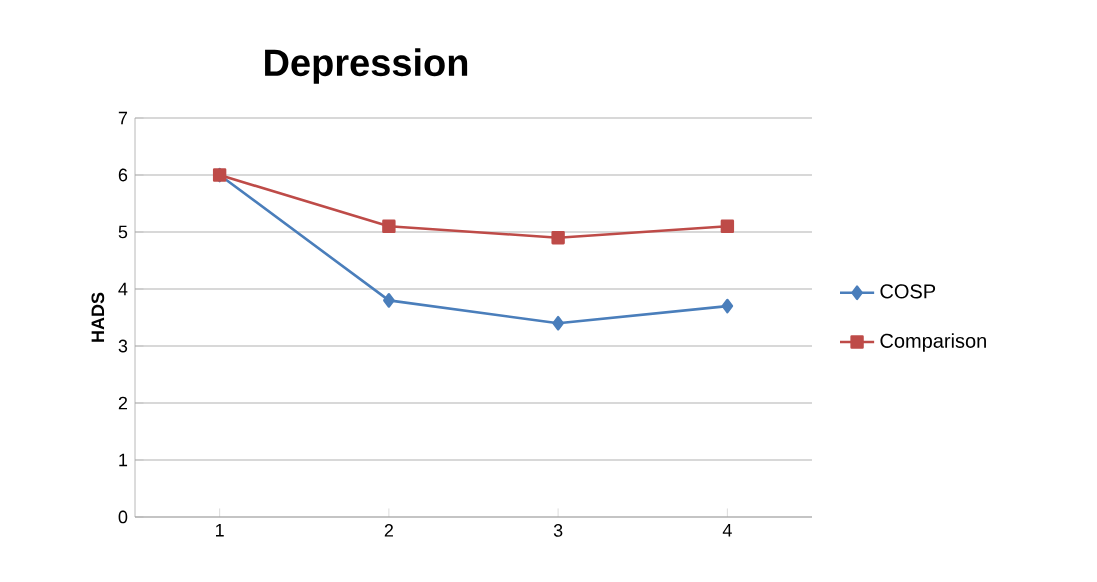 This screenshot has height=582, width=1097. Describe the element at coordinates (123, 118) in the screenshot. I see `y-tick-label: 7` at that location.